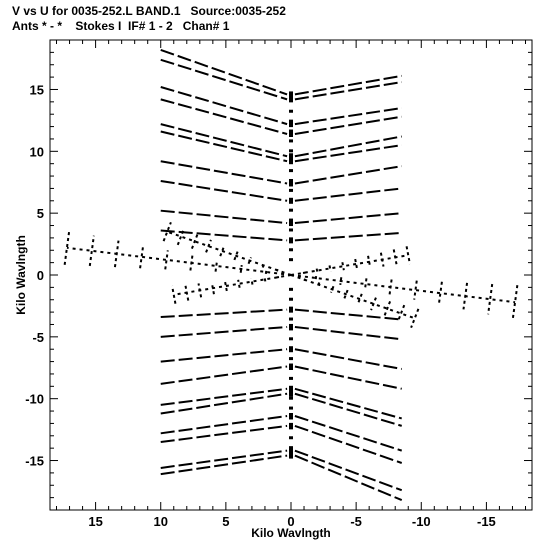  What do you see at coordinates (40, 213) in the screenshot?
I see `y-tick-label: 5` at bounding box center [40, 213].